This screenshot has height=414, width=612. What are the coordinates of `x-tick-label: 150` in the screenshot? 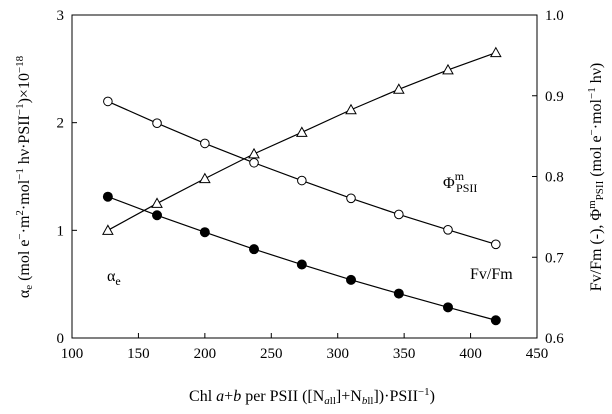 It's located at (138, 354).